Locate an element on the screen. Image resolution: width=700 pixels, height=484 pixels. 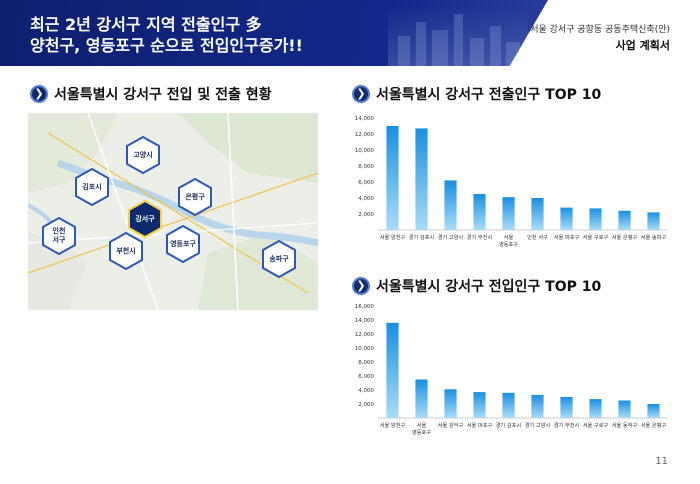
outflow-section-title: ❯ 서울특별시 강서구 전출인구 TOP 10 is located at coordinates (476, 94).